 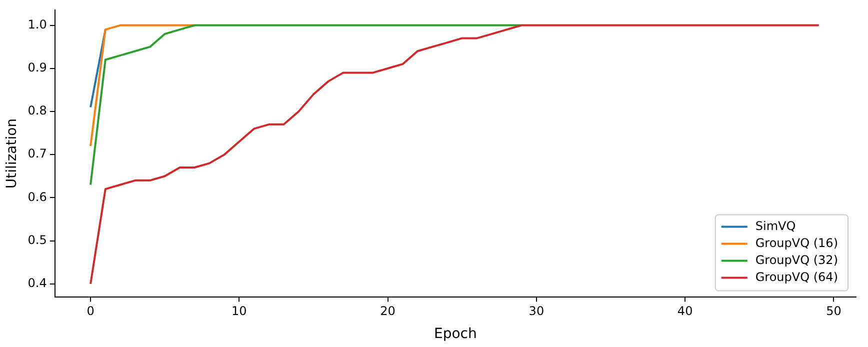 What do you see at coordinates (37, 111) in the screenshot?
I see `y-tick-label: 0.8` at bounding box center [37, 111].